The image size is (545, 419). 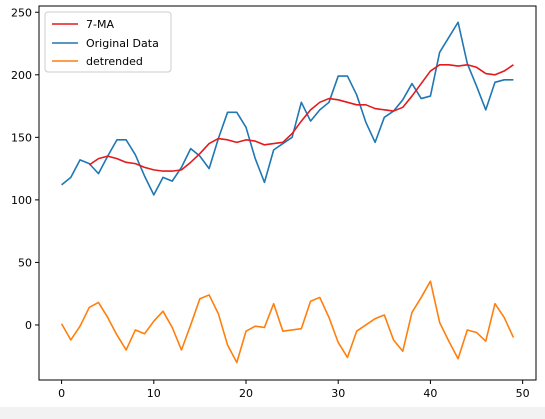 I want to click on x-tick-label: 20, so click(x=246, y=393).